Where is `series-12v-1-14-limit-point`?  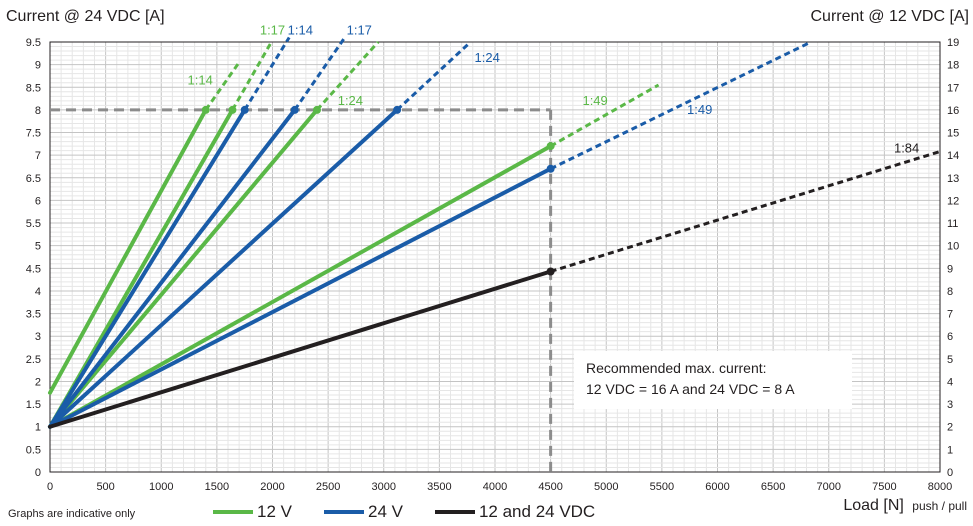
series-12v-1-14-limit-point is located at coordinates (205, 109).